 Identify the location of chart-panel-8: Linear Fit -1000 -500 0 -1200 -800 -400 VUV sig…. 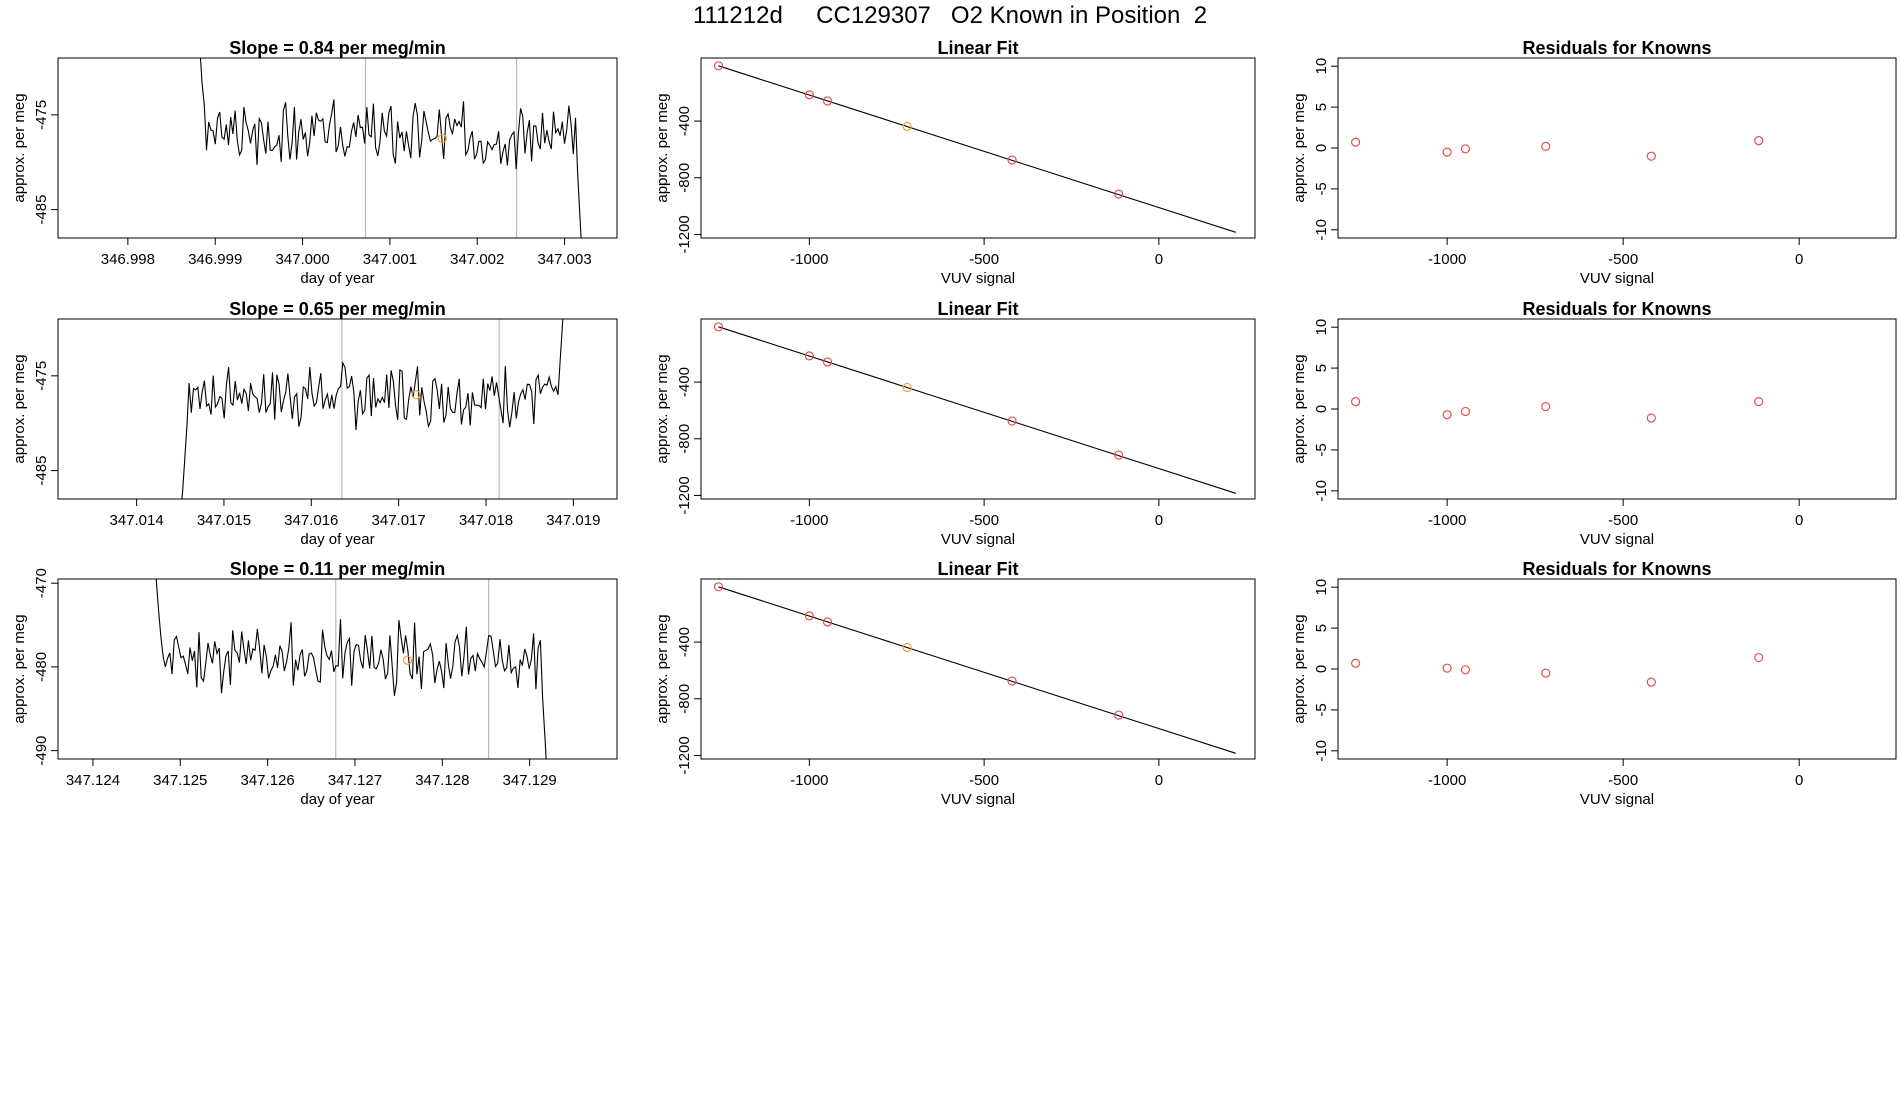
(955, 683).